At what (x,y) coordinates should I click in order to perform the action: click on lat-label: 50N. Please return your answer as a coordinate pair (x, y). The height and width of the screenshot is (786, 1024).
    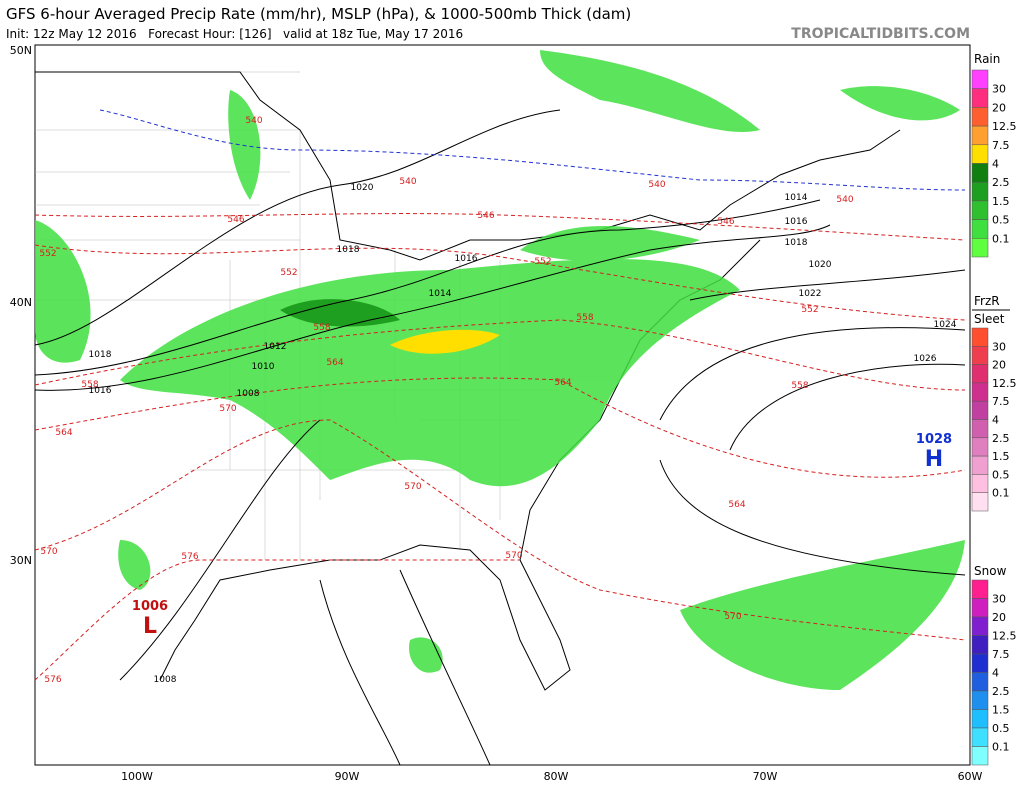
    Looking at the image, I should click on (21, 50).